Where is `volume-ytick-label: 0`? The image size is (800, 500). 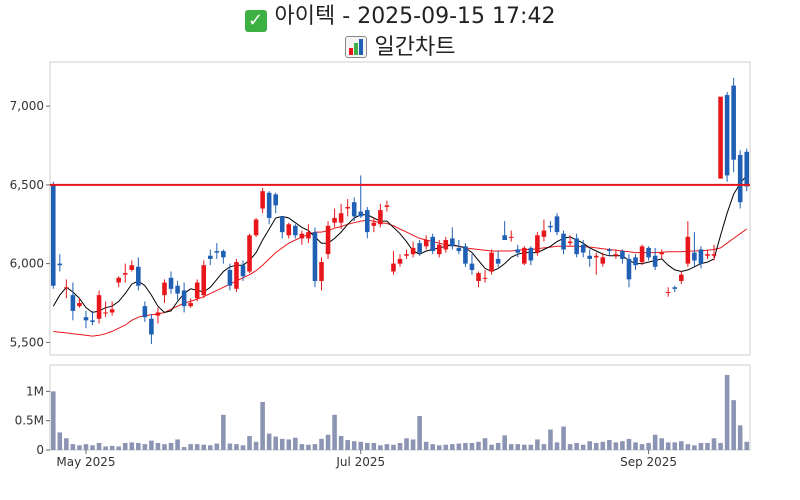
volume-ytick-label: 0 is located at coordinates (40, 450).